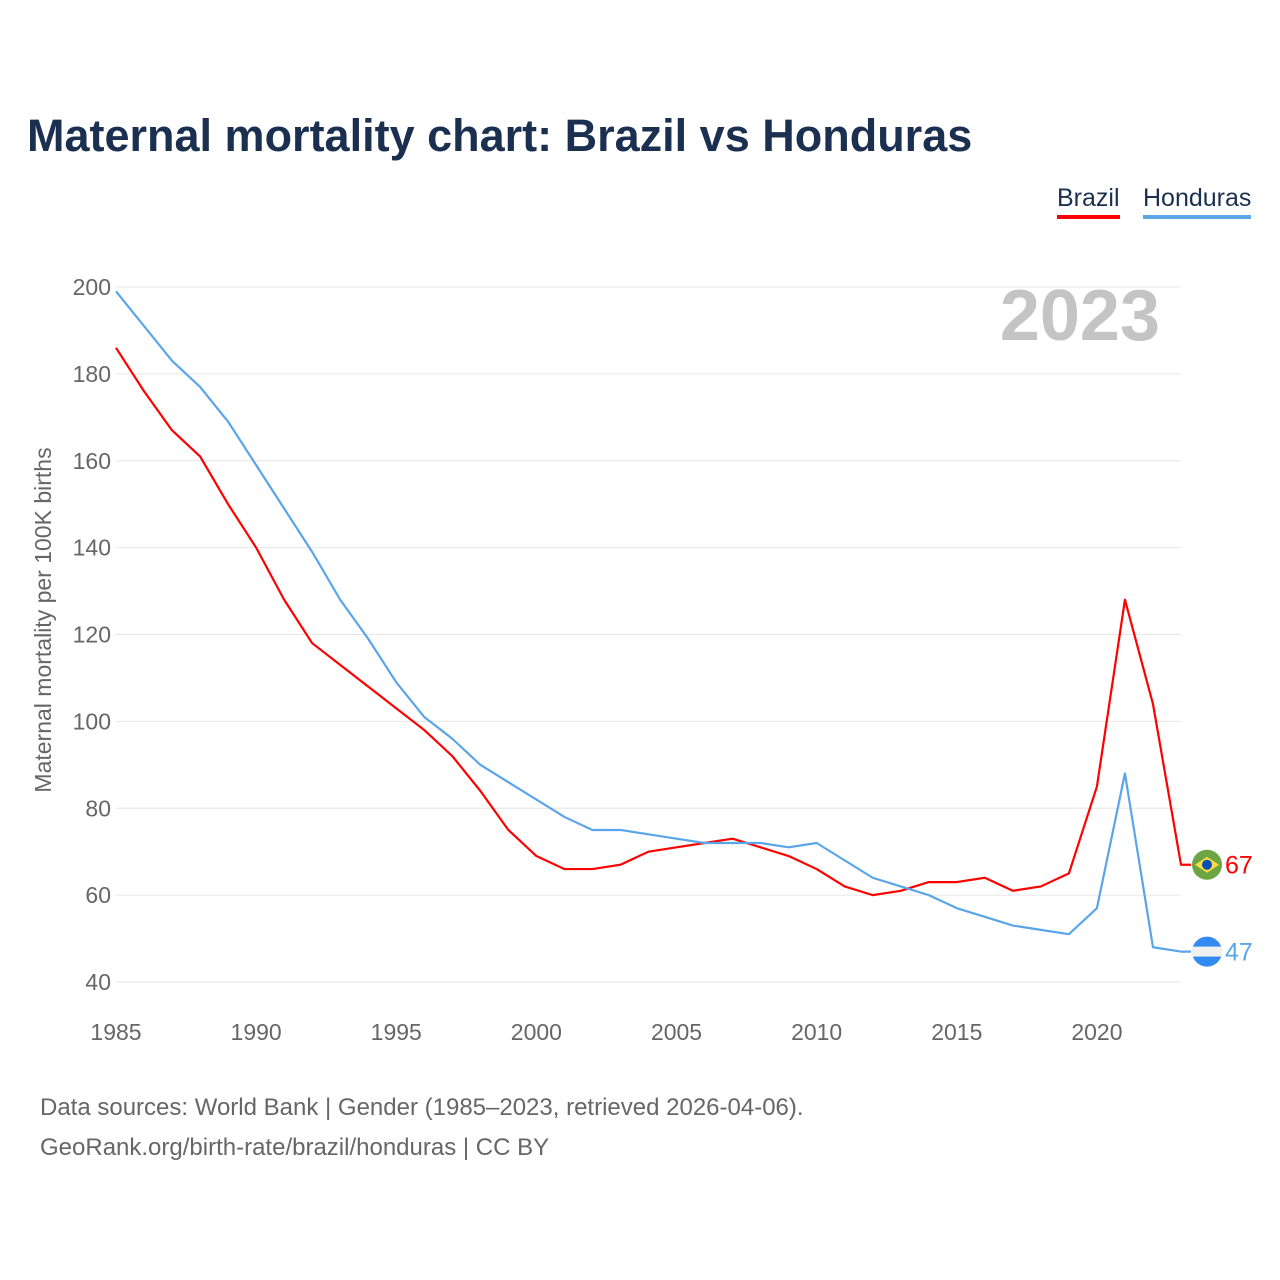 This screenshot has width=1280, height=1280. Describe the element at coordinates (92, 287) in the screenshot. I see `y-tick-label: 200` at that location.